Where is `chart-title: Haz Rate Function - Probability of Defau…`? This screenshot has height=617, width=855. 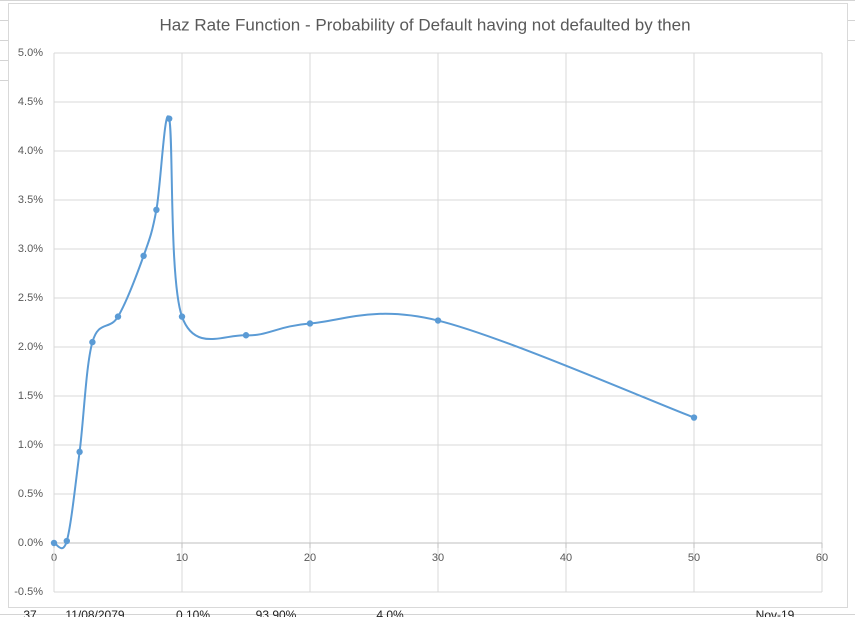
chart-title: Haz Rate Function - Probability of Defau… is located at coordinates (424, 24).